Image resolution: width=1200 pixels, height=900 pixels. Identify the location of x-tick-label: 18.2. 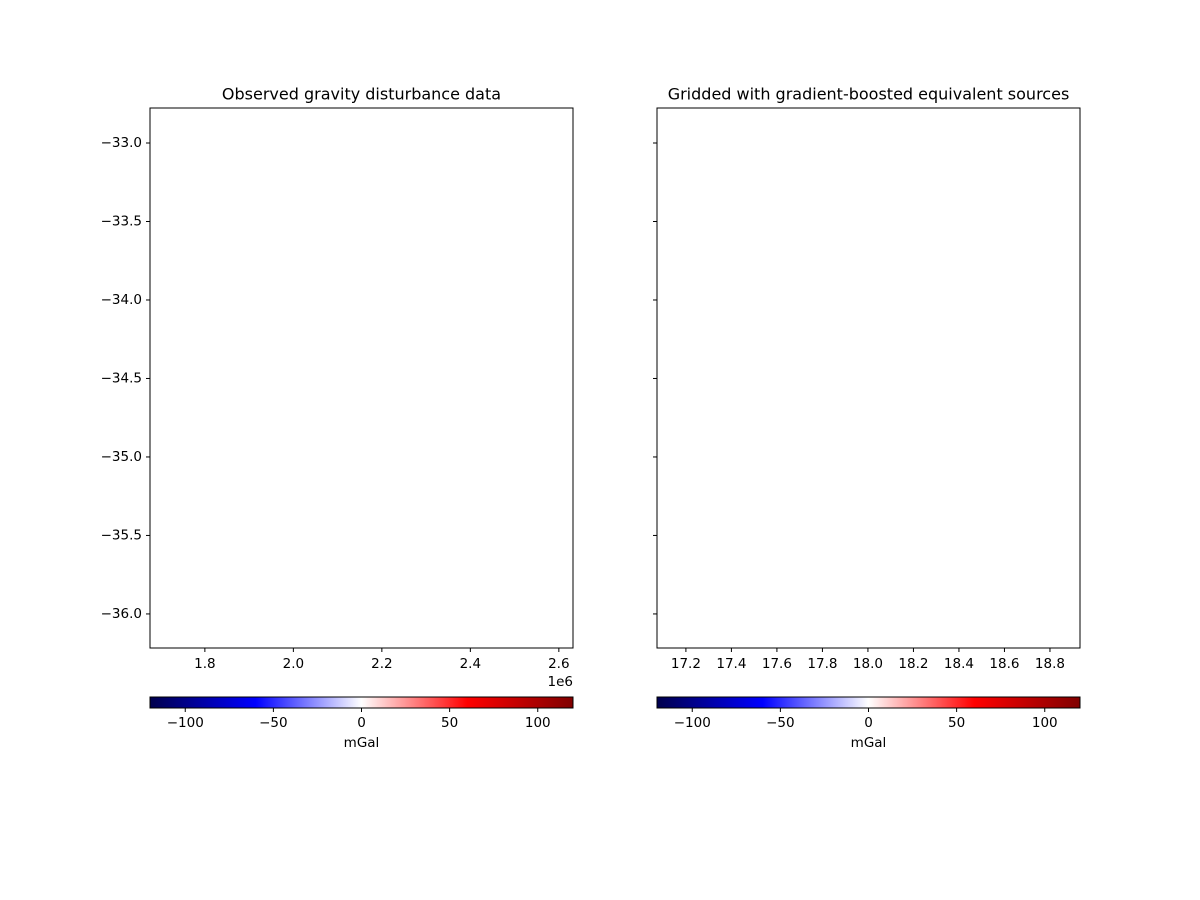
(913, 664).